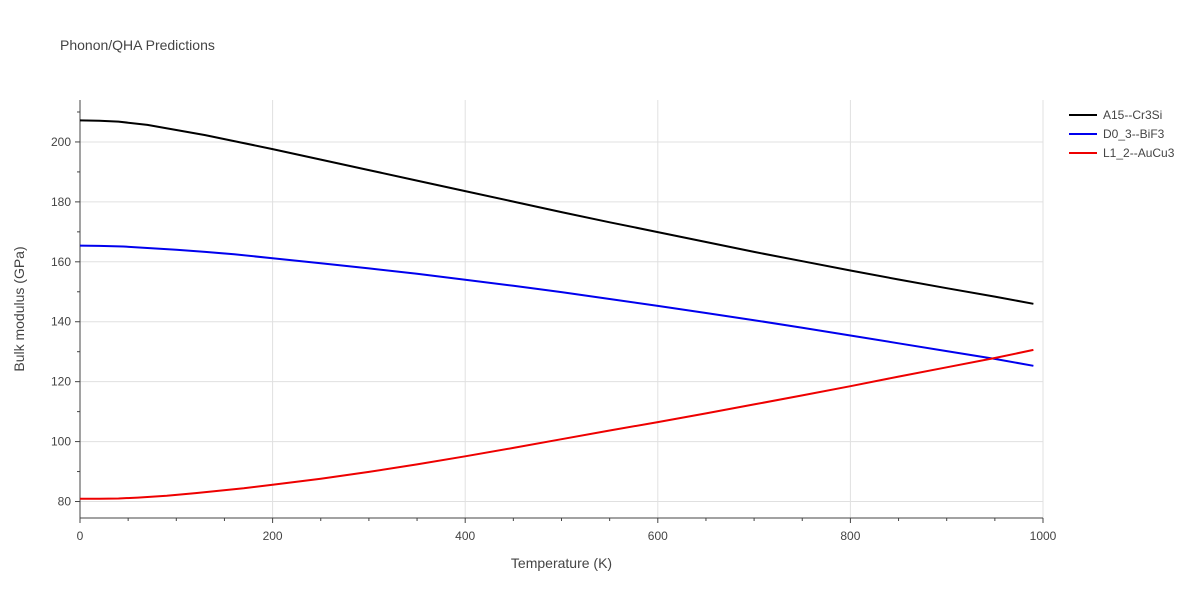 The image size is (1200, 600). Describe the element at coordinates (61, 142) in the screenshot. I see `y-tick-label: 200` at that location.